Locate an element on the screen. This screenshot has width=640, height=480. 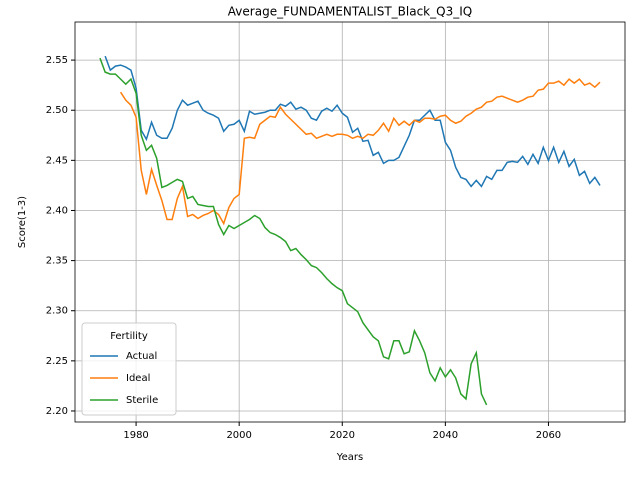
x-tick-label: 2060 is located at coordinates (548, 435).